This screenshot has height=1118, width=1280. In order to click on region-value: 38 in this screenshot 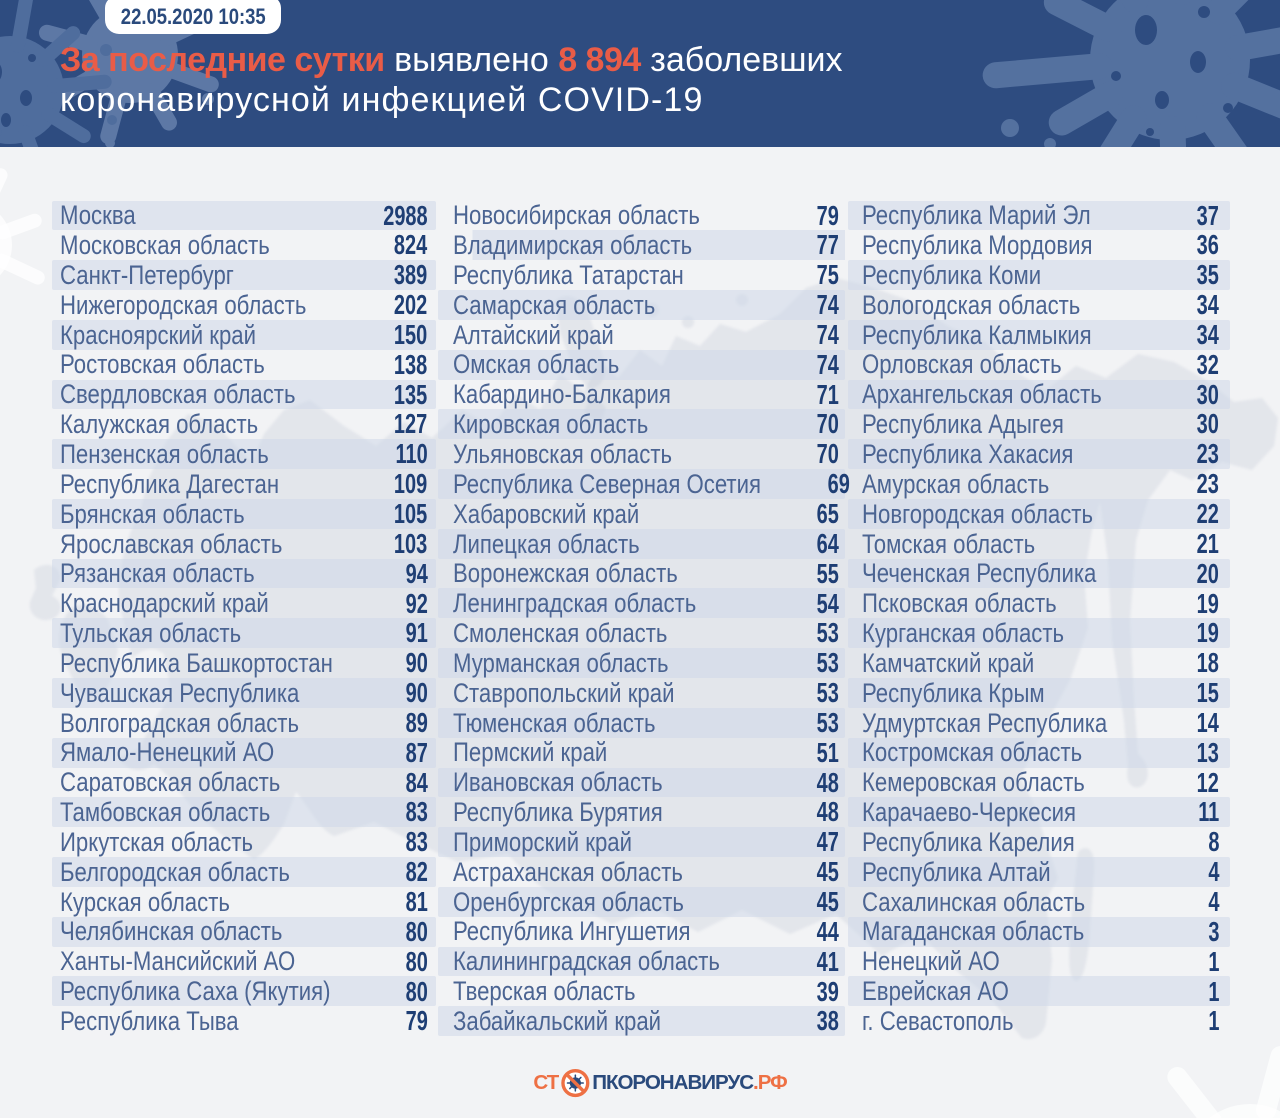, I will do `click(827, 1021)`.